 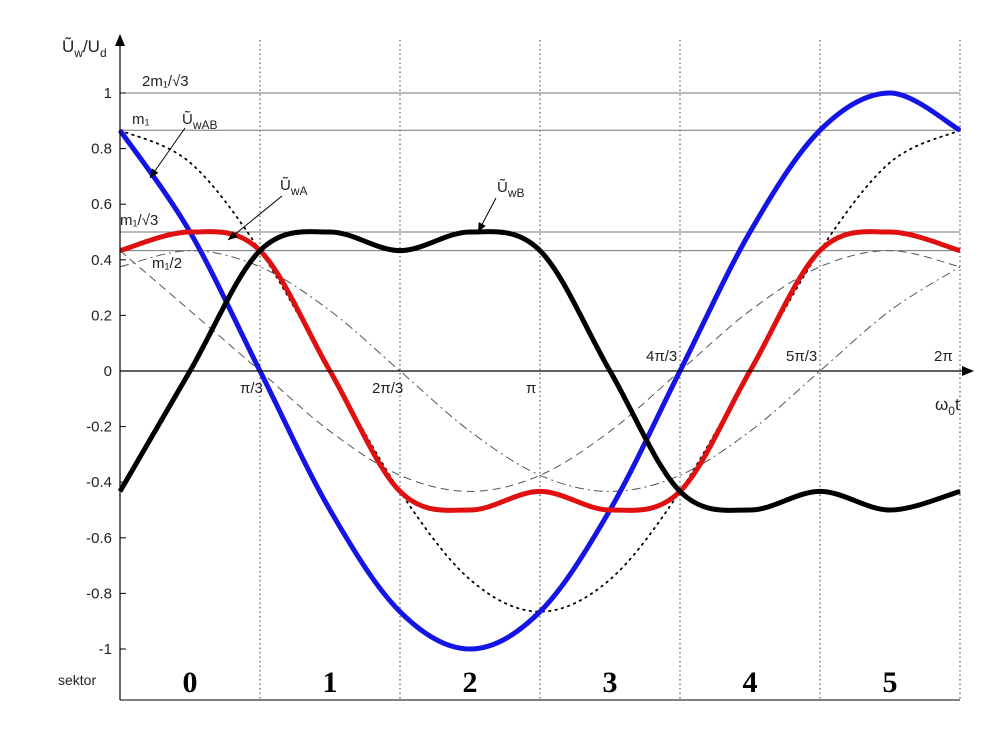 What do you see at coordinates (141, 119) in the screenshot?
I see `reference-line-label: m₁` at bounding box center [141, 119].